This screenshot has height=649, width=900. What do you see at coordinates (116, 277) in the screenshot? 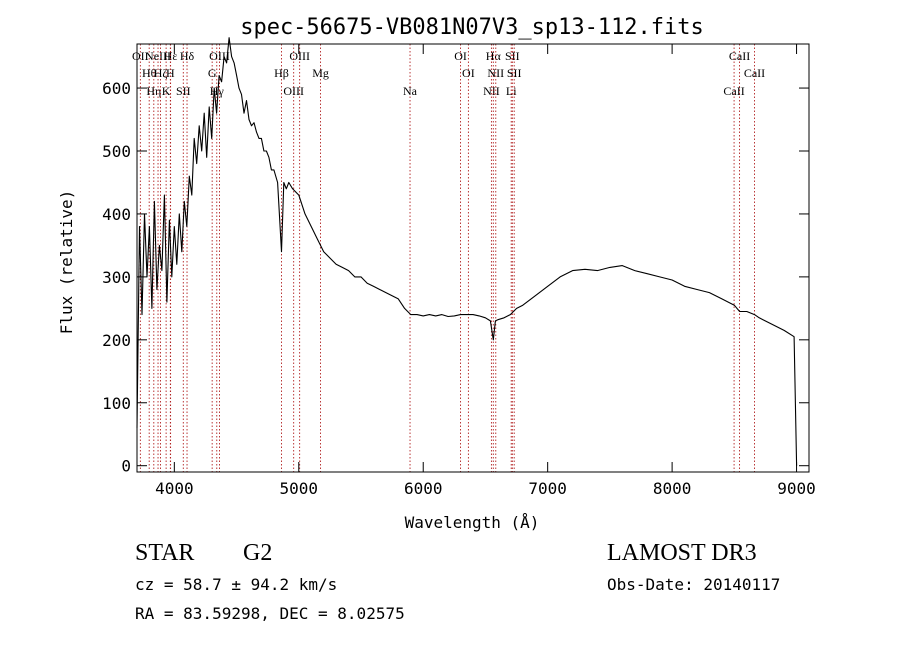
I see `y-tick-label: 300` at bounding box center [116, 277].